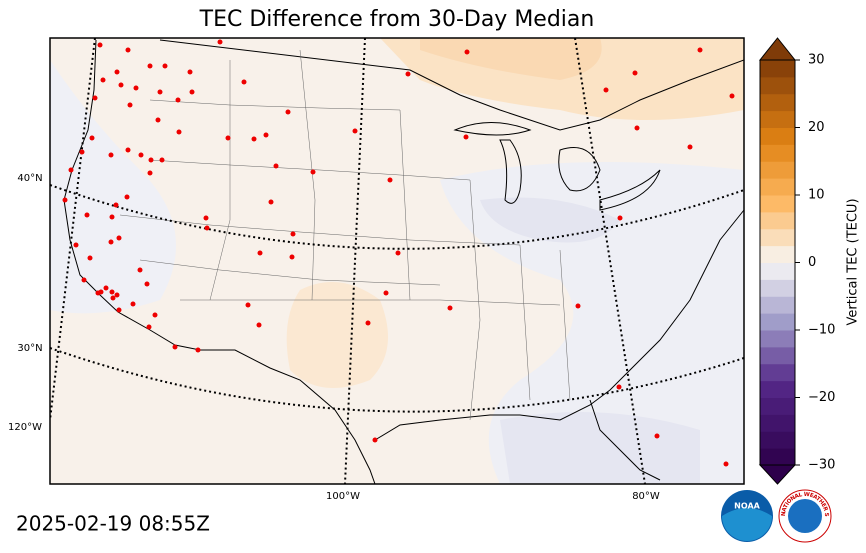 The image size is (866, 553). I want to click on colorbar-tick-label: −30, so click(821, 465).